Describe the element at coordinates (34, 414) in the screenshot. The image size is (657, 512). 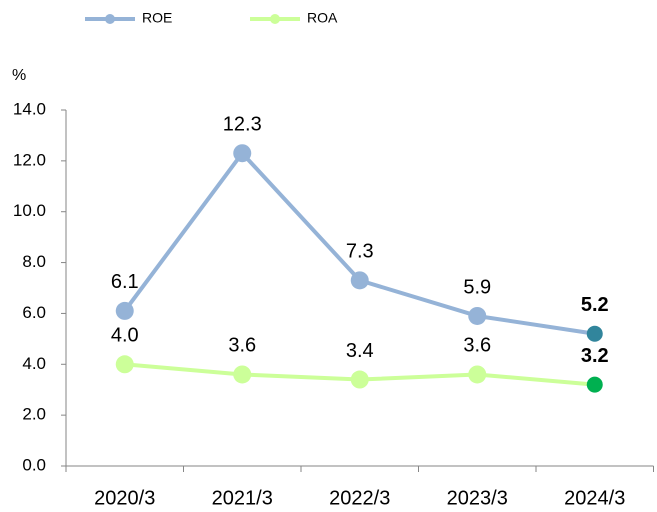
I see `y-tick-label: 2.0` at that location.